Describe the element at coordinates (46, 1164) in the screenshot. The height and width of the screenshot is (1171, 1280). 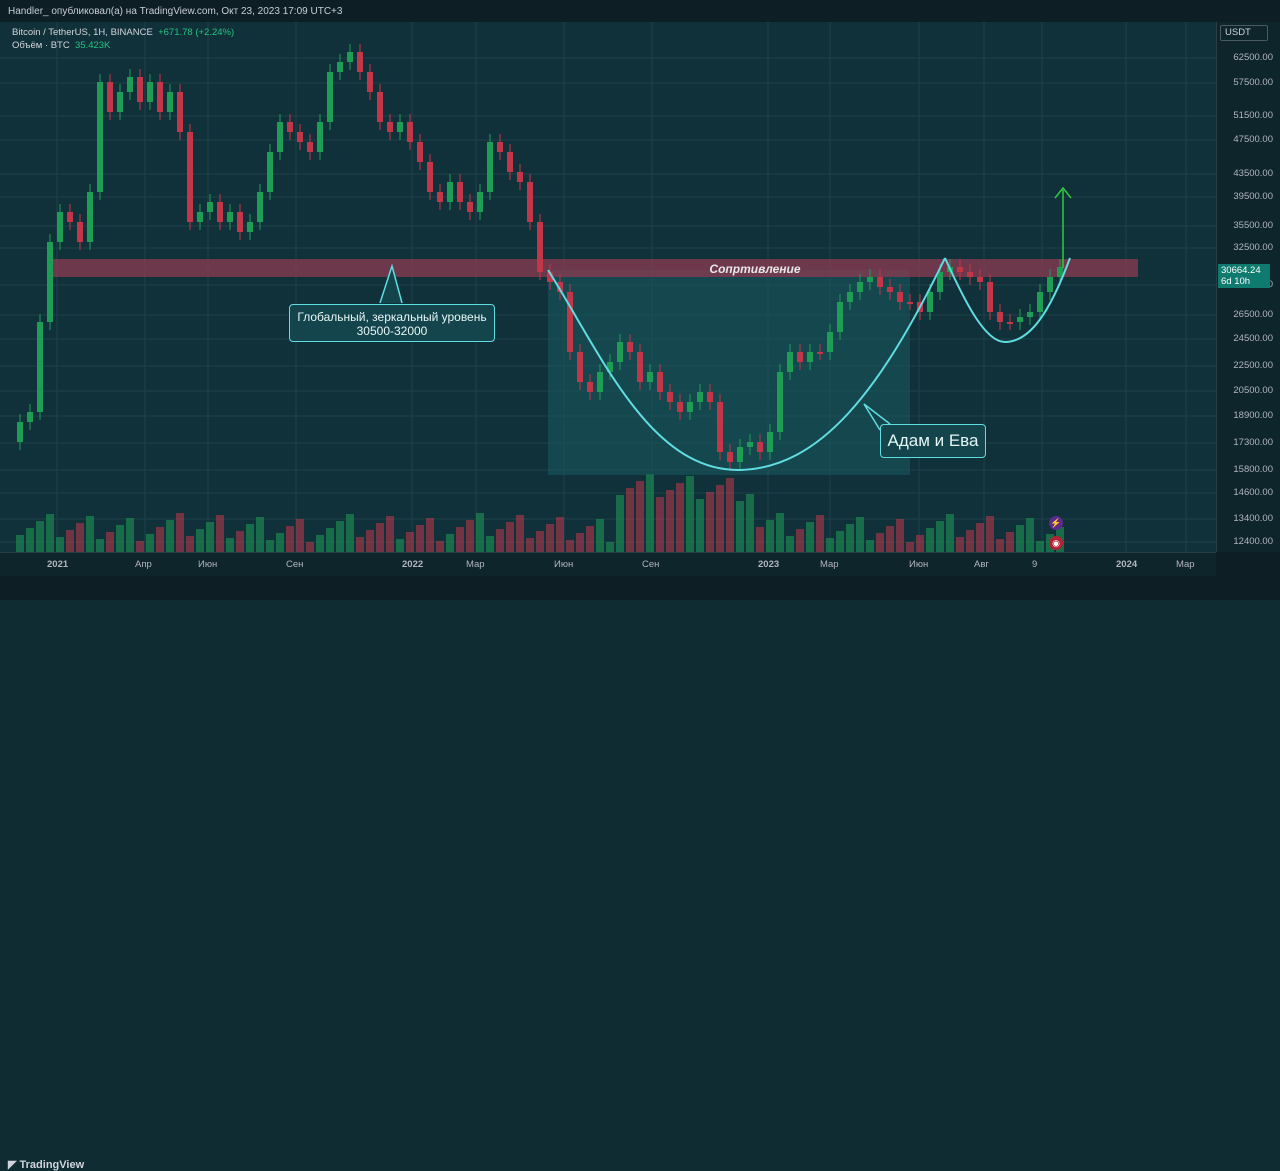
I see `tradingview-logo: ◤ TradingView` at that location.